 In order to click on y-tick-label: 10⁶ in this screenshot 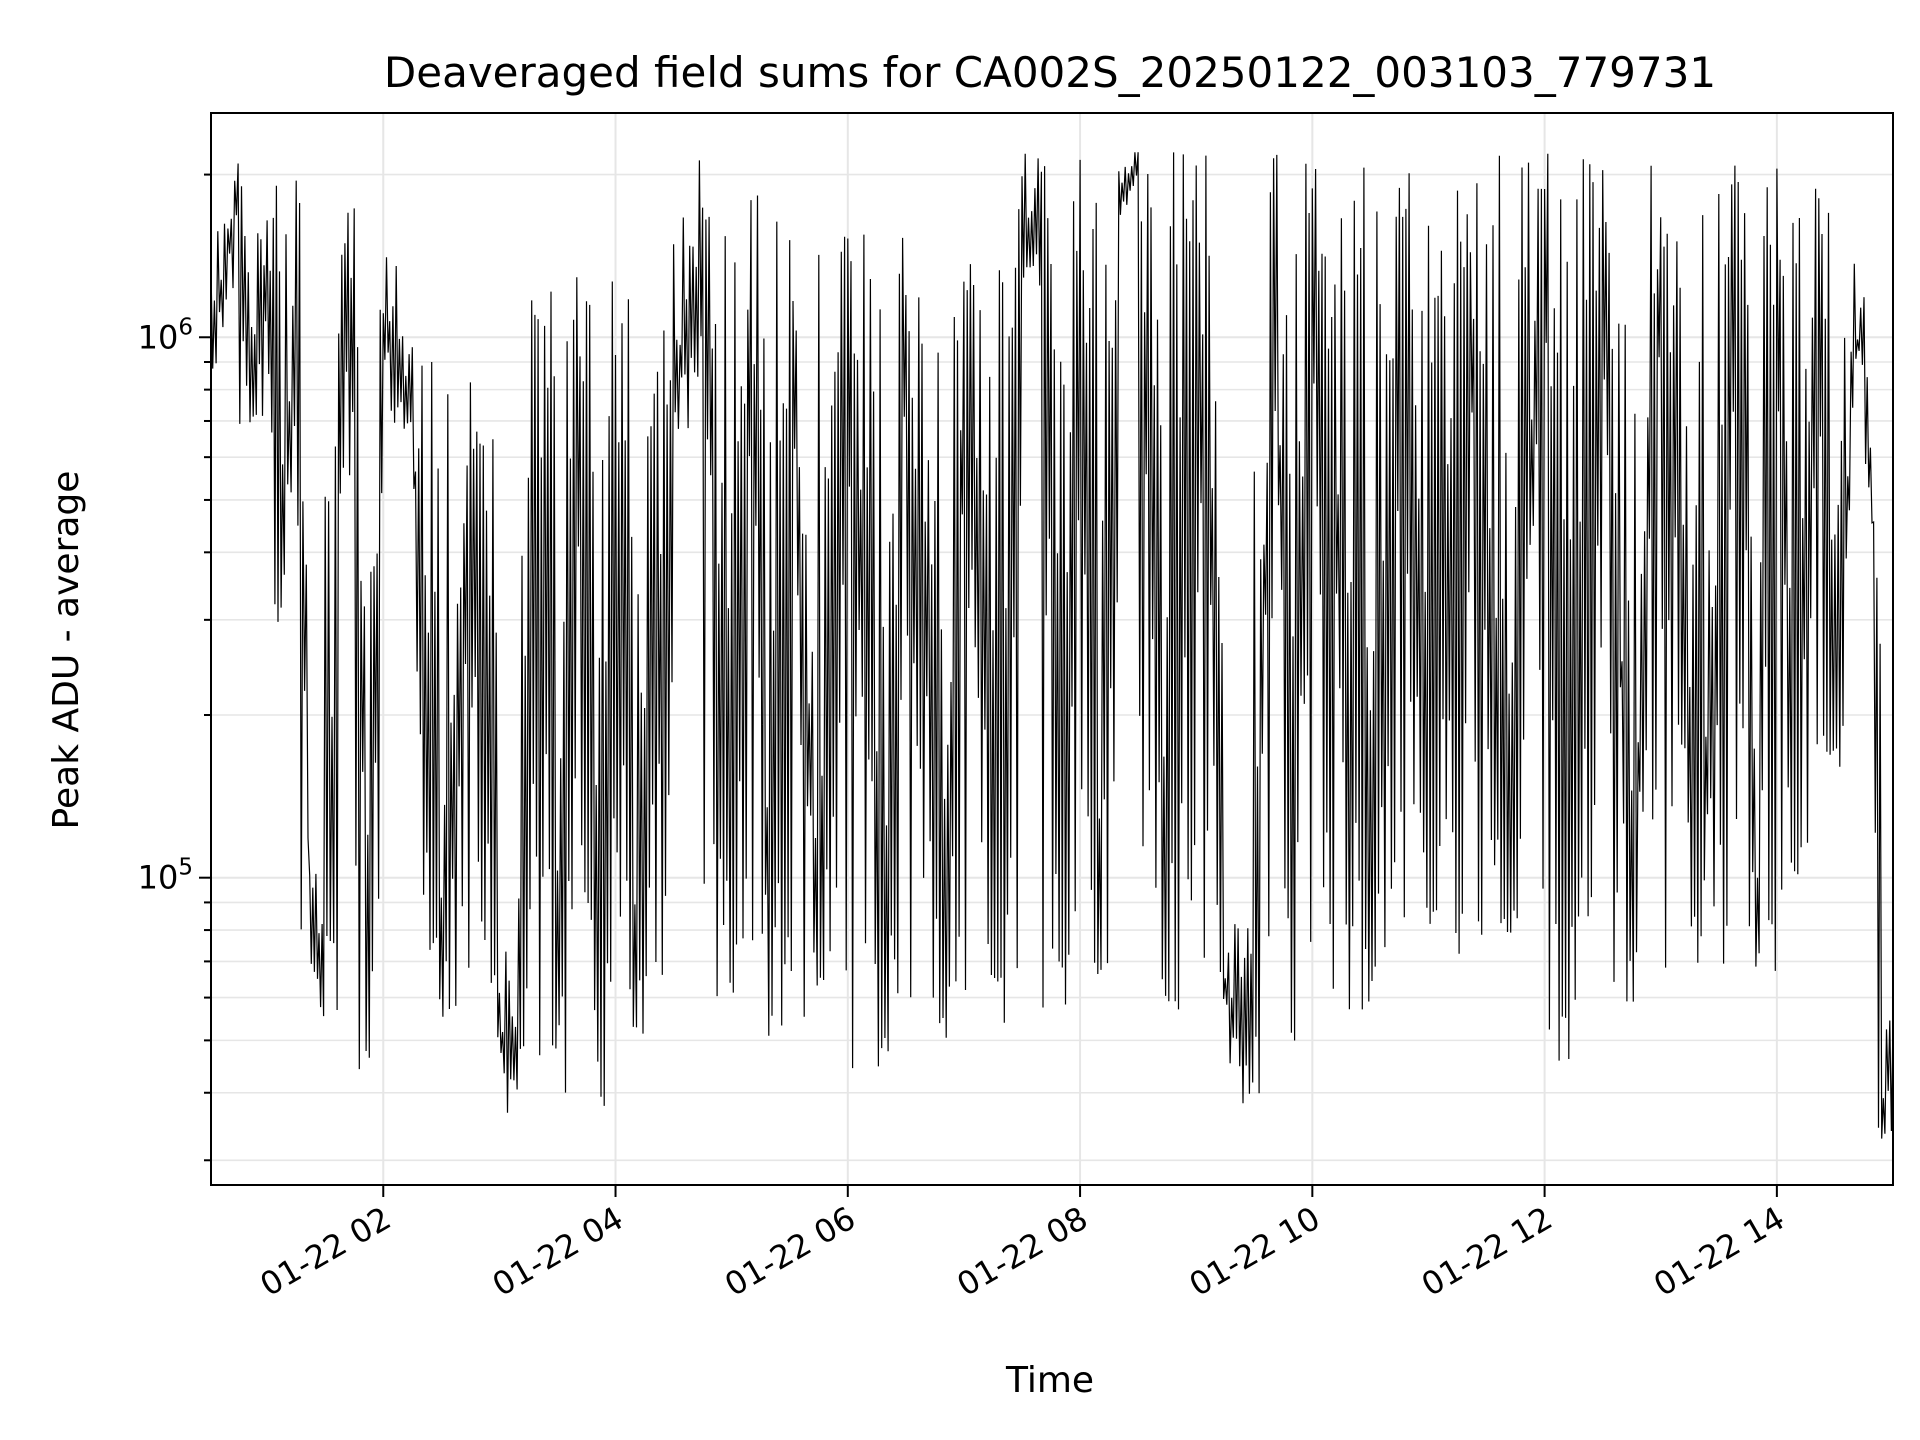, I will do `click(165, 335)`.